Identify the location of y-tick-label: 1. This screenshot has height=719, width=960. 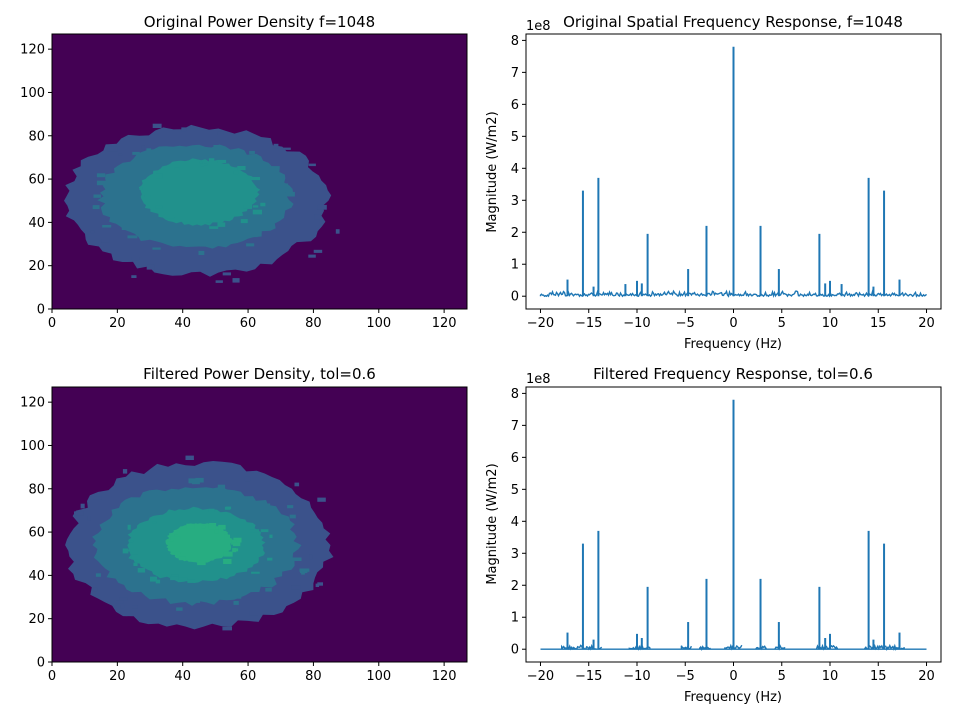
(515, 618).